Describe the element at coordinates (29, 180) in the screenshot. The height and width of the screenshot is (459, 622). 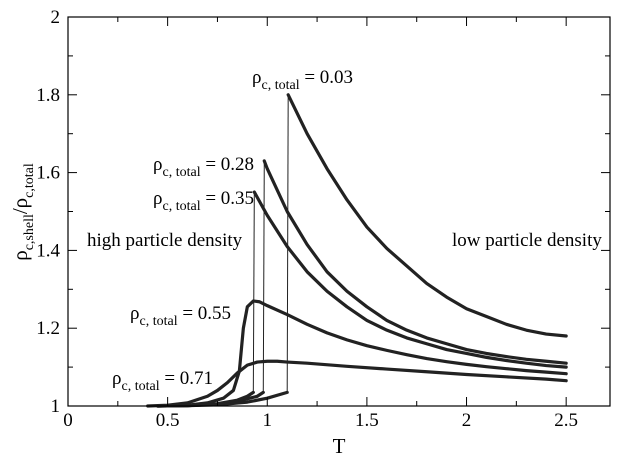
I see `y-axis-title-den-sub: c,total` at that location.